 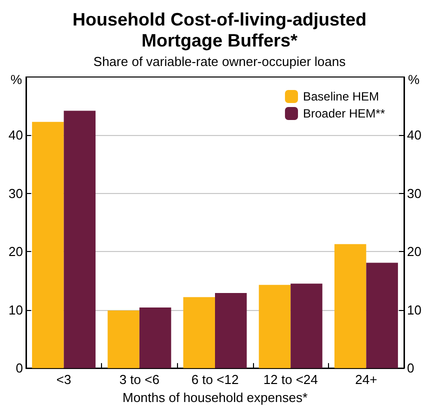 I want to click on x-tick-label: 12 to <24, so click(x=290, y=380).